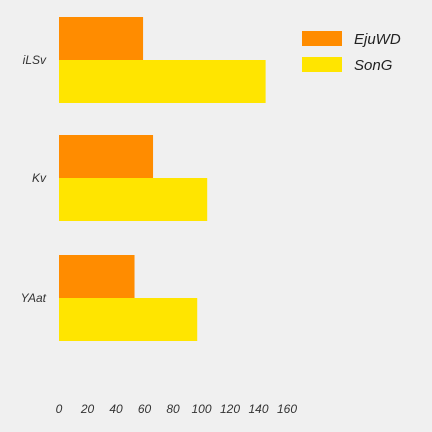 This screenshot has height=432, width=432. I want to click on x-tick-label: 160, so click(287, 409).